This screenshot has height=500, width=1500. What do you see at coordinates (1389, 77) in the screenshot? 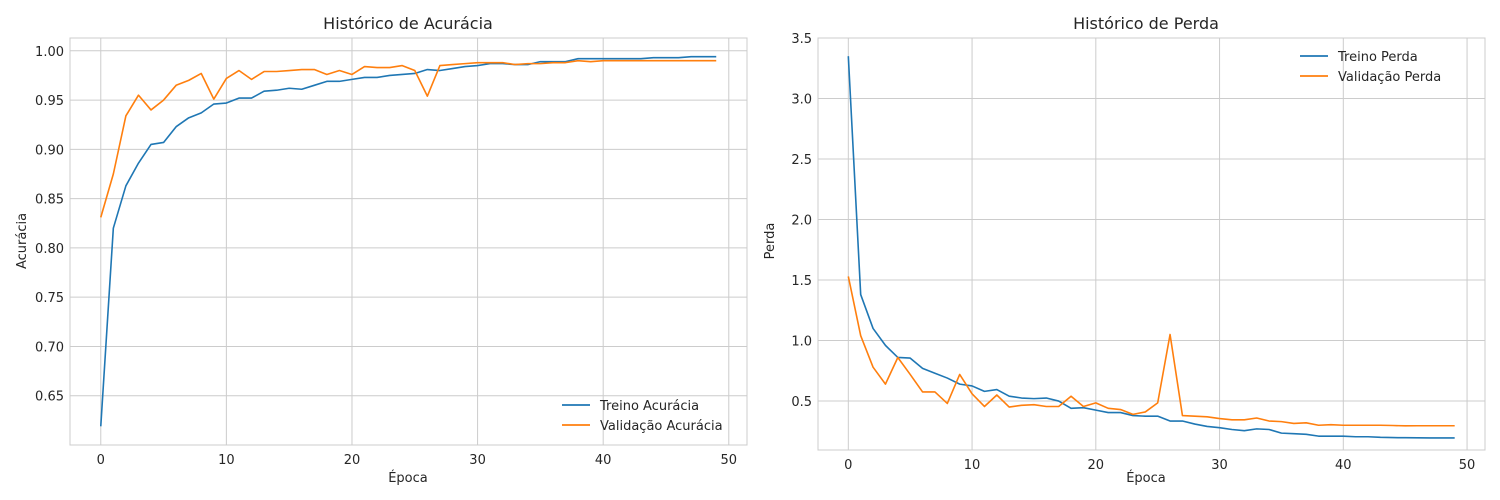
I see `legend-label: Validação Perda` at bounding box center [1389, 77].